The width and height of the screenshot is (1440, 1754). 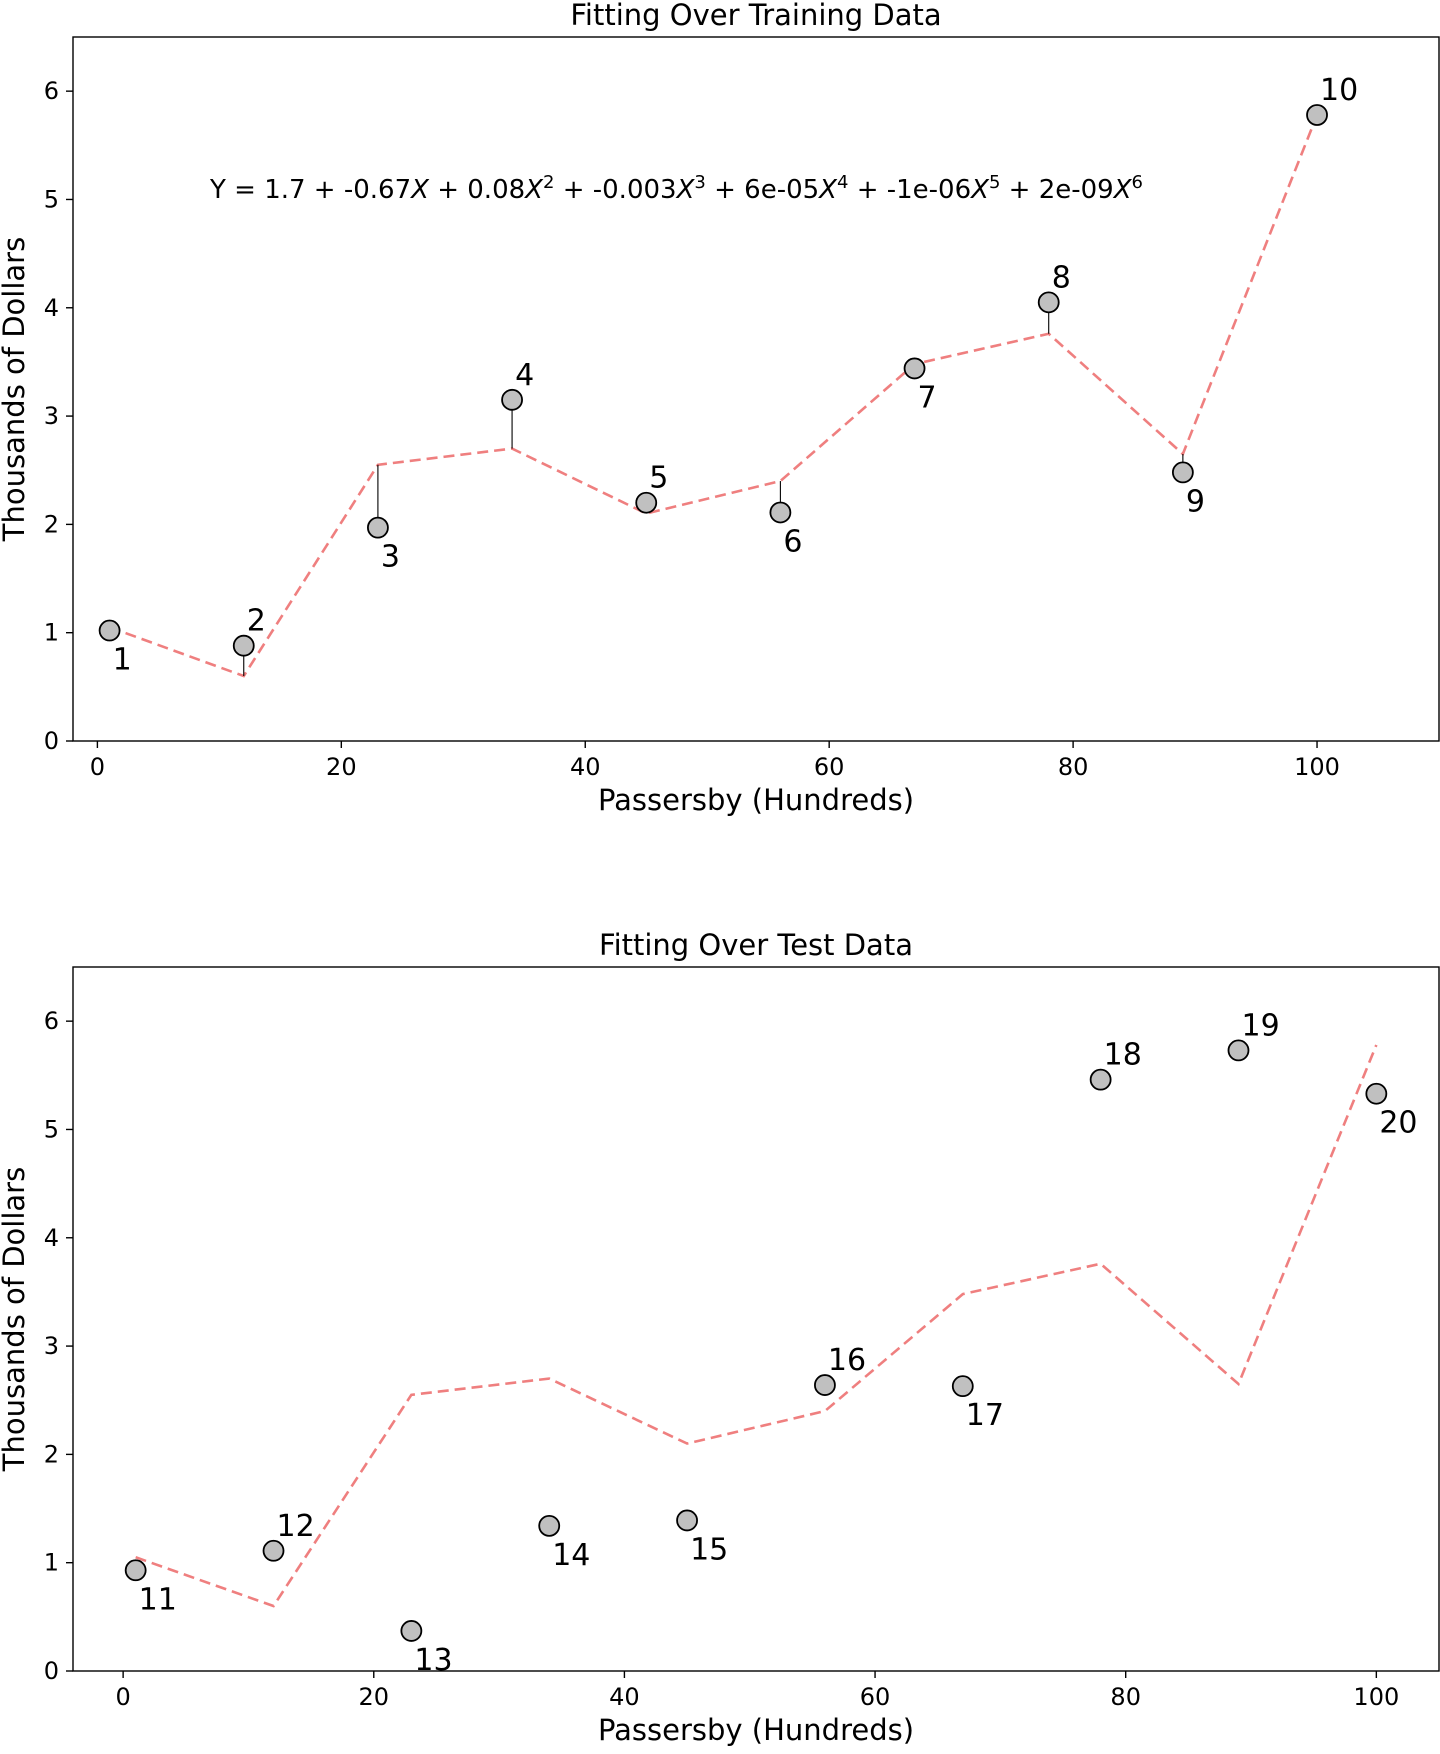 I want to click on point-label: 16, so click(x=847, y=1360).